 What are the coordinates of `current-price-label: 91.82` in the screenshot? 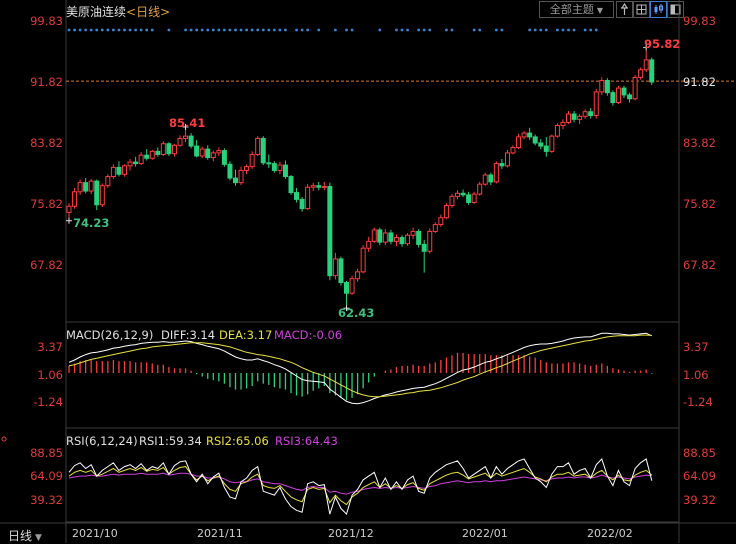 It's located at (699, 82).